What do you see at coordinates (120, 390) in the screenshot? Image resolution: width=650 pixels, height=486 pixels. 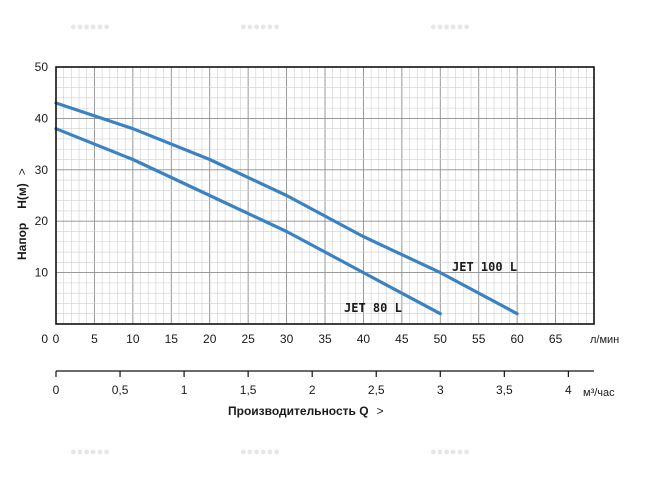 I see `x2-tick-label: 0,5` at bounding box center [120, 390].